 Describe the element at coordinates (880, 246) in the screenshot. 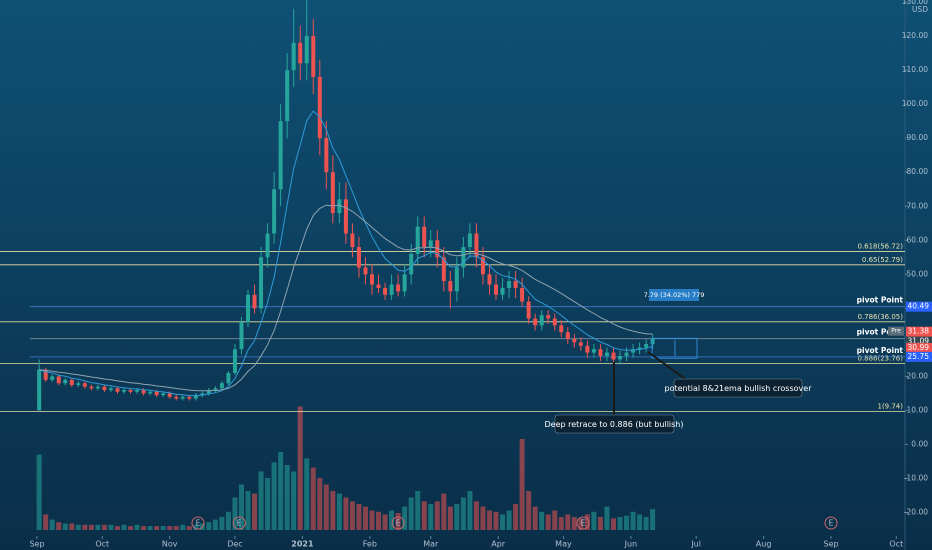

I see `fib-label: 0.618(56.72)` at that location.